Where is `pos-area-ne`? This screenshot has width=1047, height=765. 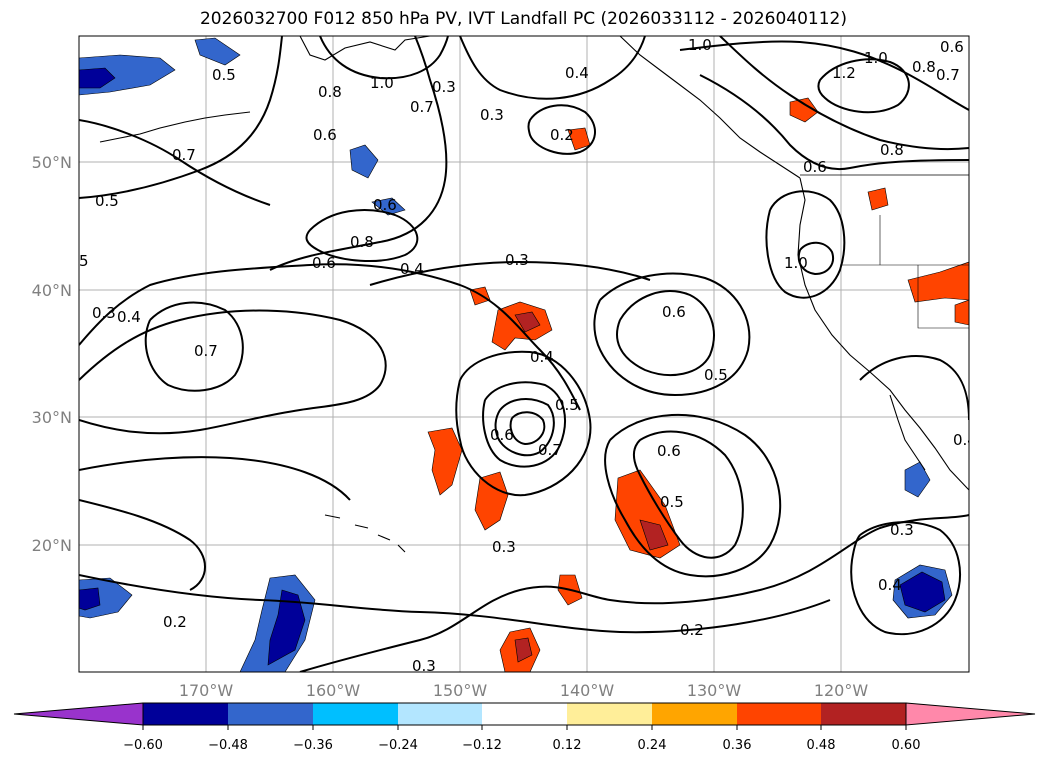
pos-area-ne is located at coordinates (804, 110).